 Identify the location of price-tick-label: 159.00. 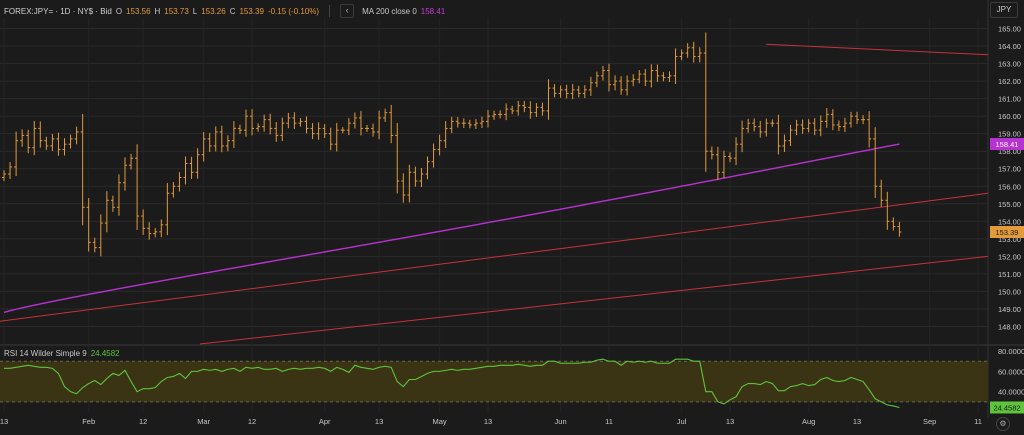
(1009, 134).